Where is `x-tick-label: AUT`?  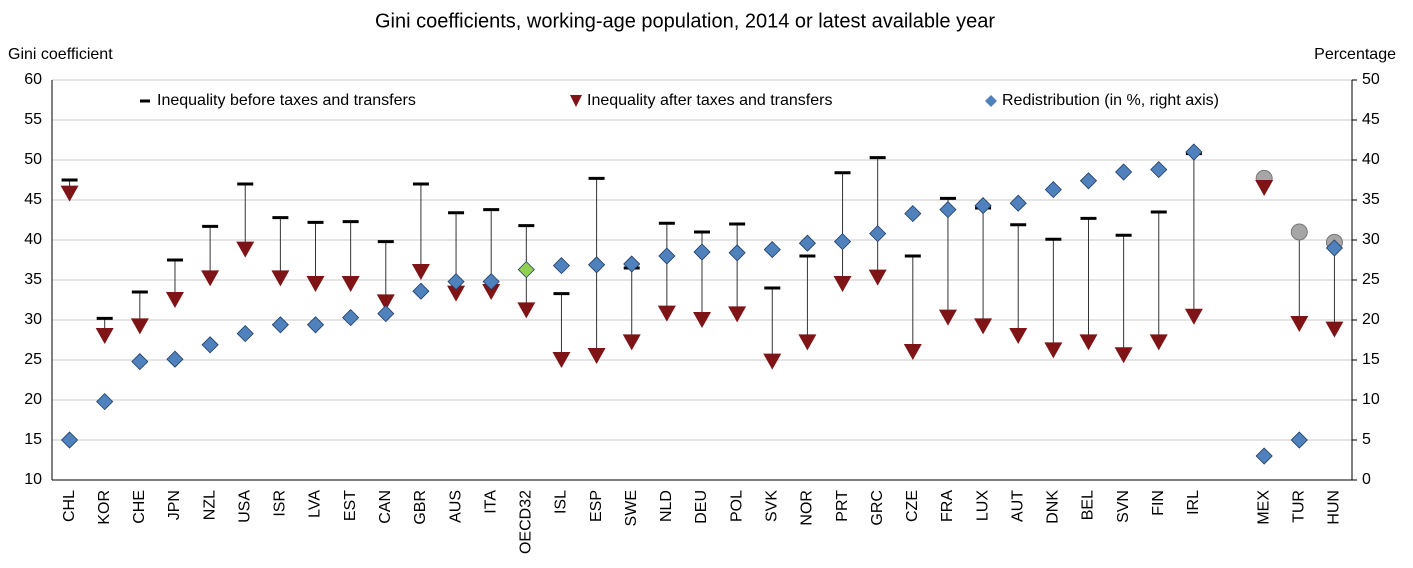
x-tick-label: AUT is located at coordinates (1017, 506).